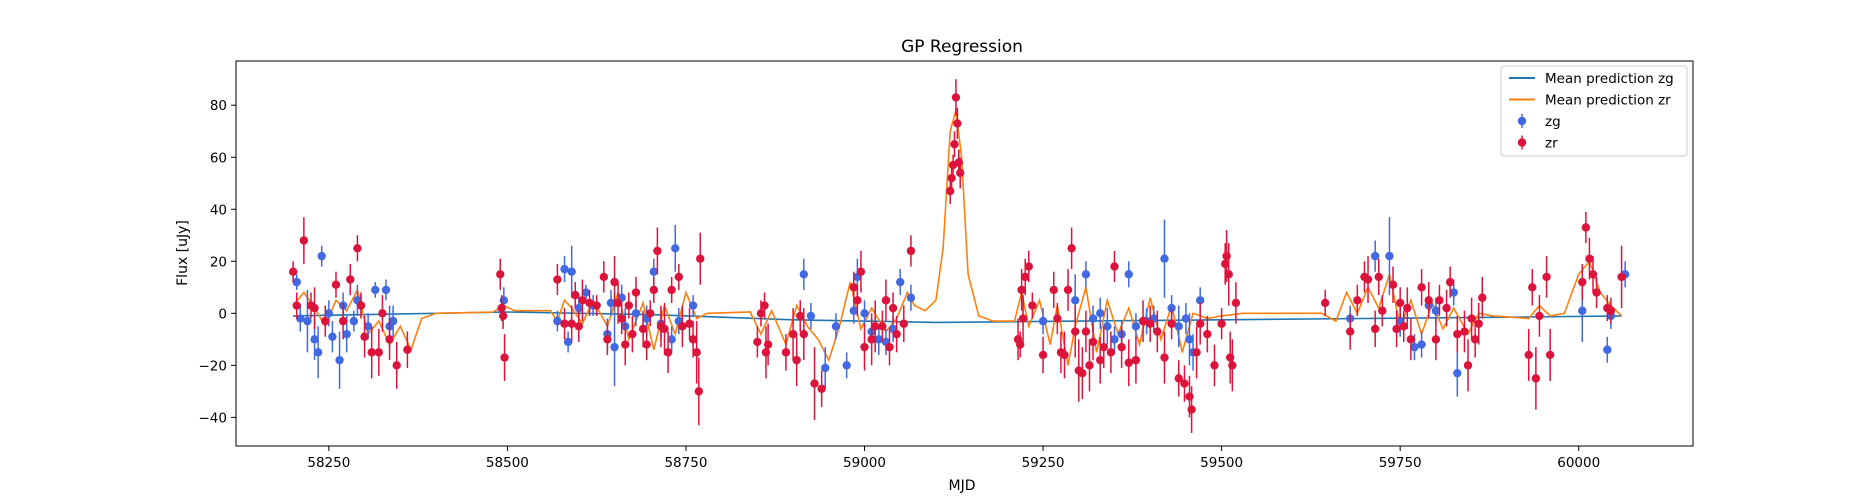  I want to click on chart-title: GP Regression, so click(962, 47).